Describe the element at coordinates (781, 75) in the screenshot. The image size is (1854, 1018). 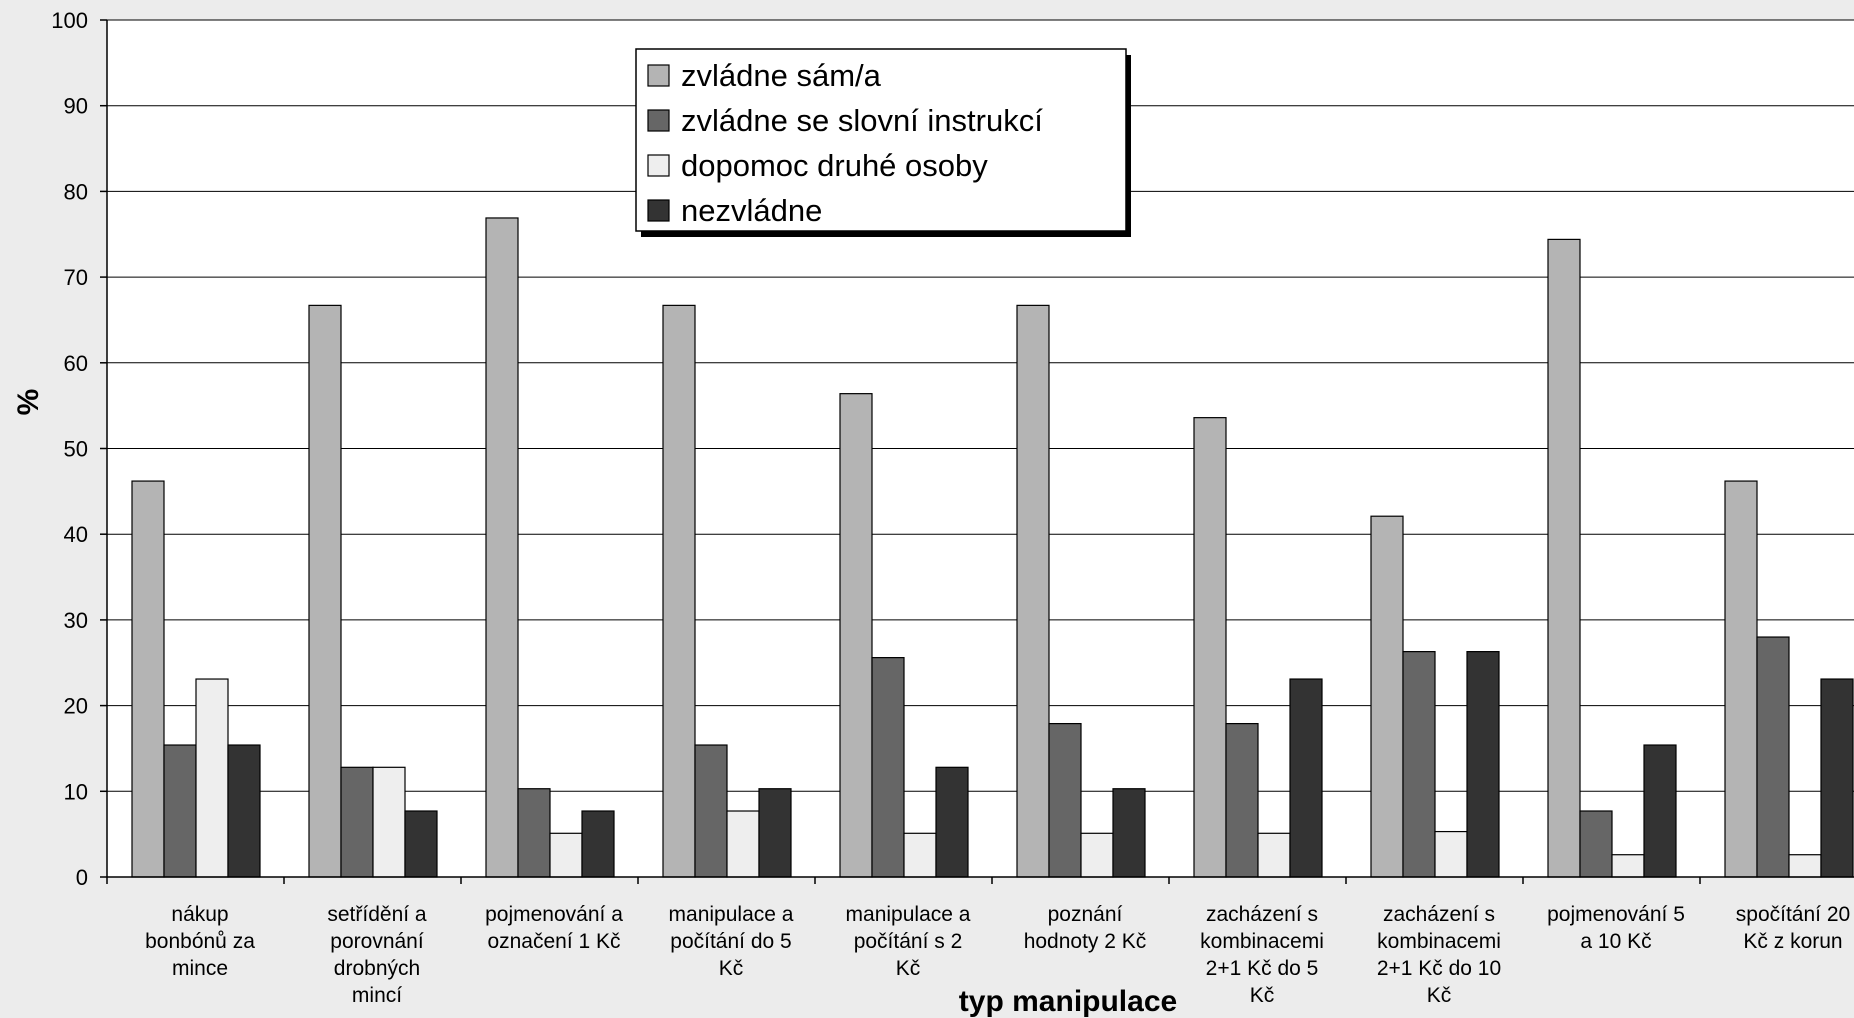
I see `legend-label: zvládne sám/a` at that location.